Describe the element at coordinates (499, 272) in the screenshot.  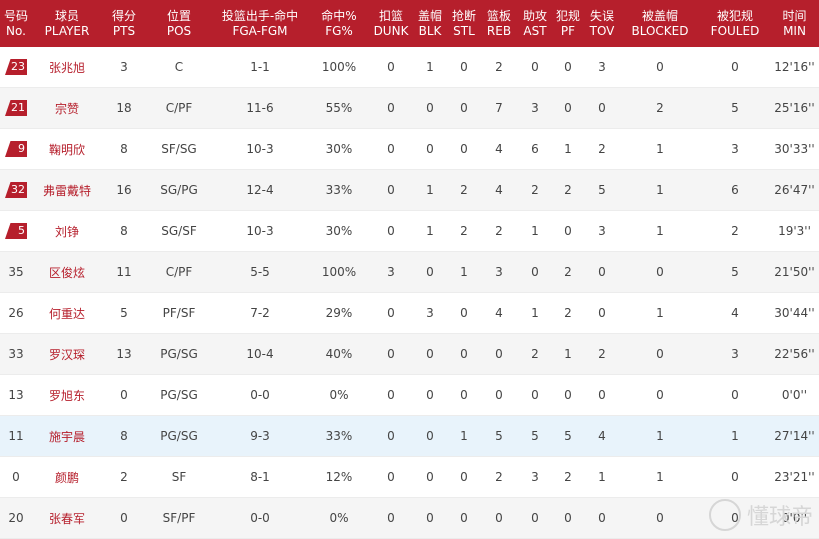
I see `stat-reb: 3` at that location.